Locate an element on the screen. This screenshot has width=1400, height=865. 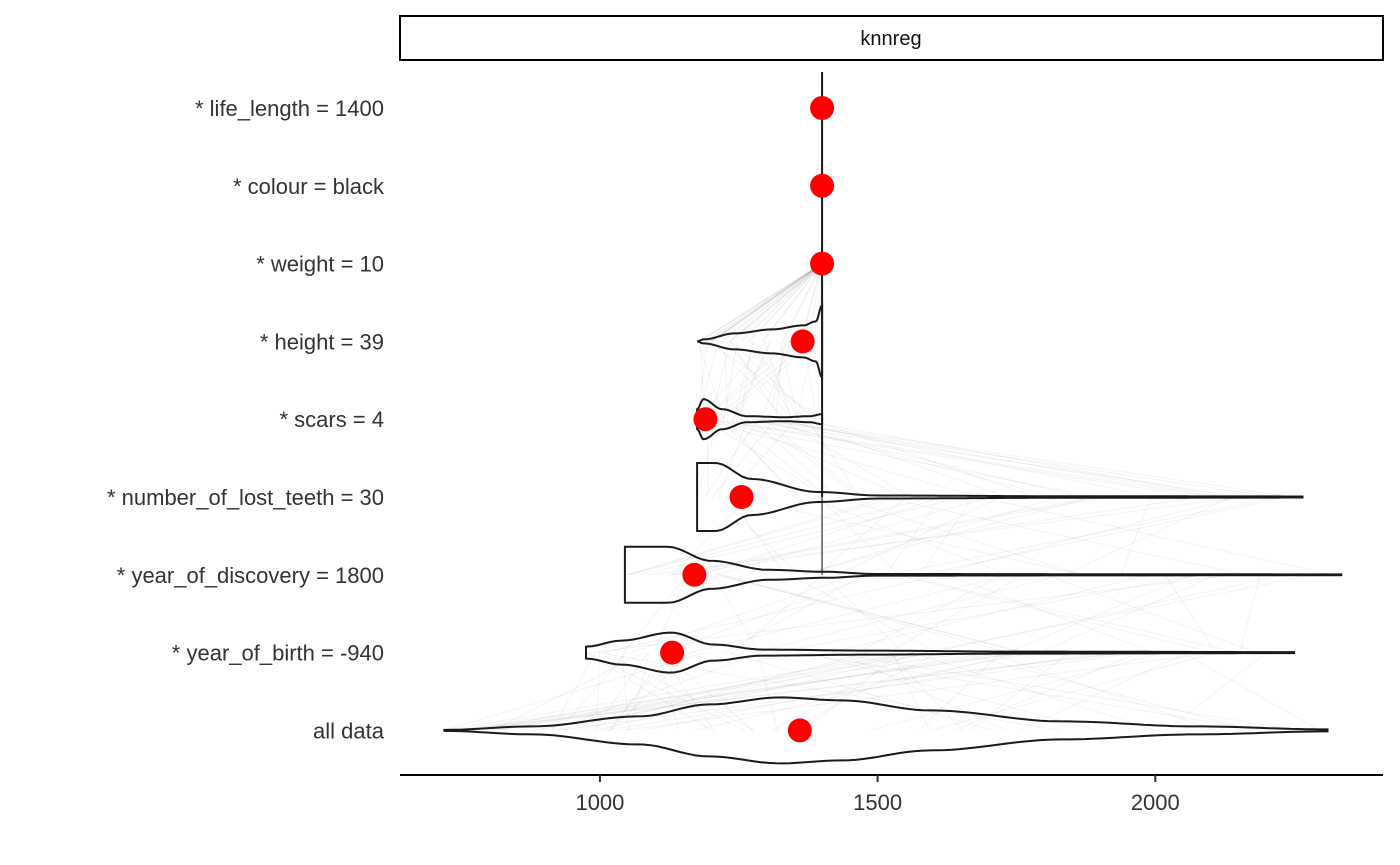
x-axis-ticks: 1000 1500 2000 is located at coordinates (877, 795).